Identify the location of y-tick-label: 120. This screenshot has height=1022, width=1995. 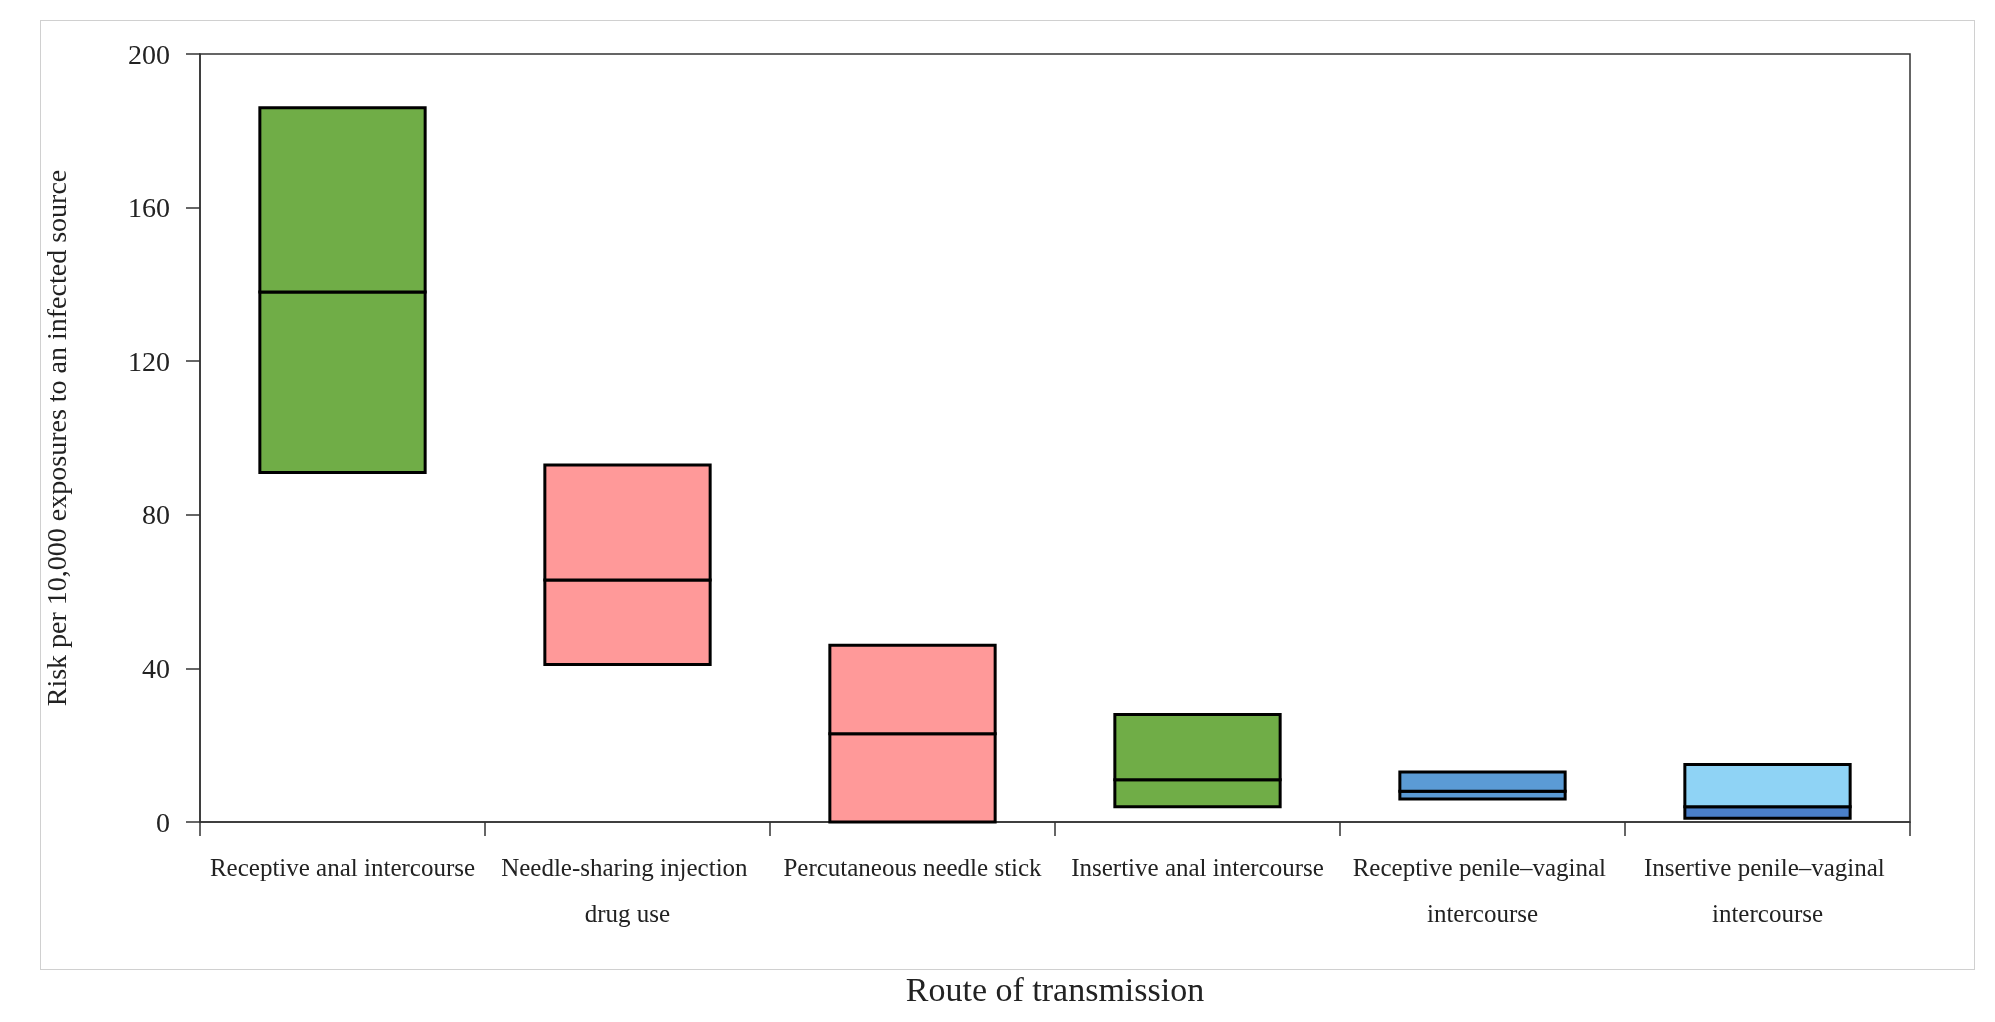
(149, 361).